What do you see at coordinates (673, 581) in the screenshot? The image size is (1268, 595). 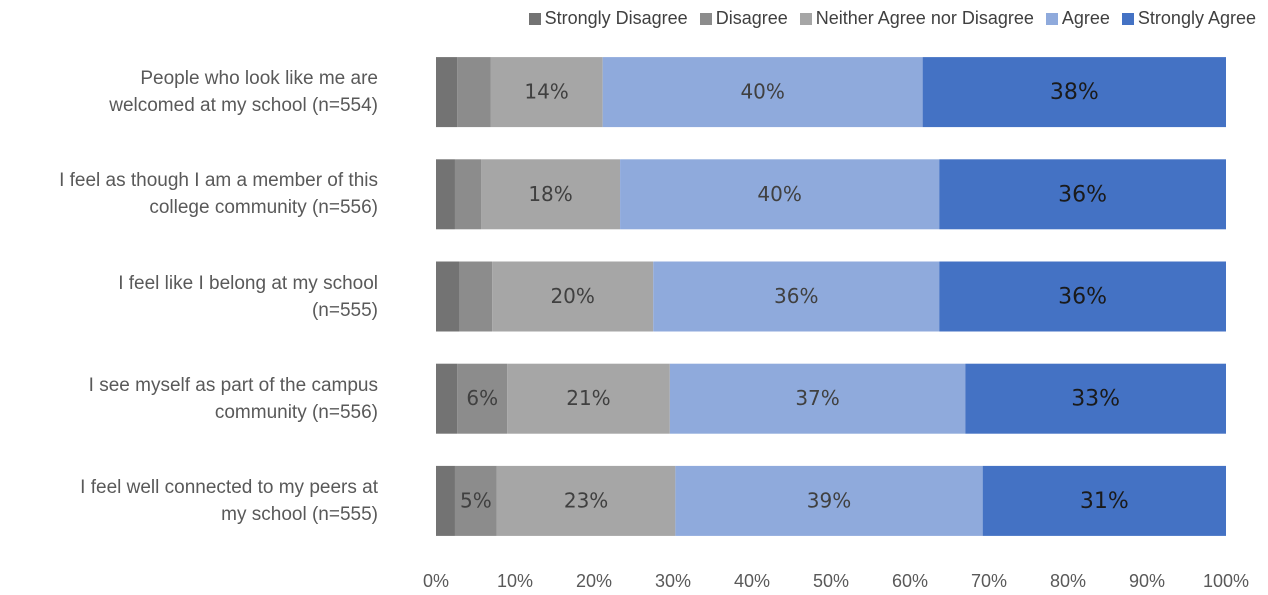 I see `x-tick-label: 30%` at bounding box center [673, 581].